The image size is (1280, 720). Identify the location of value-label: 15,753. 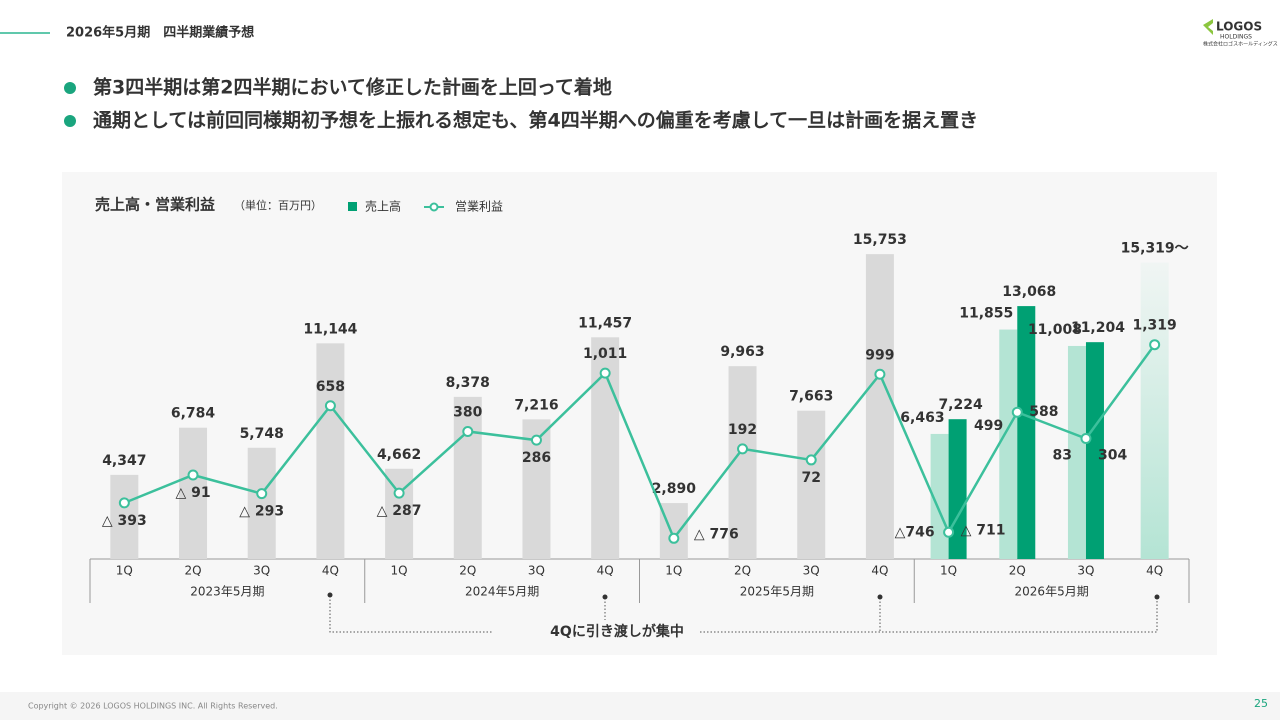
(880, 240).